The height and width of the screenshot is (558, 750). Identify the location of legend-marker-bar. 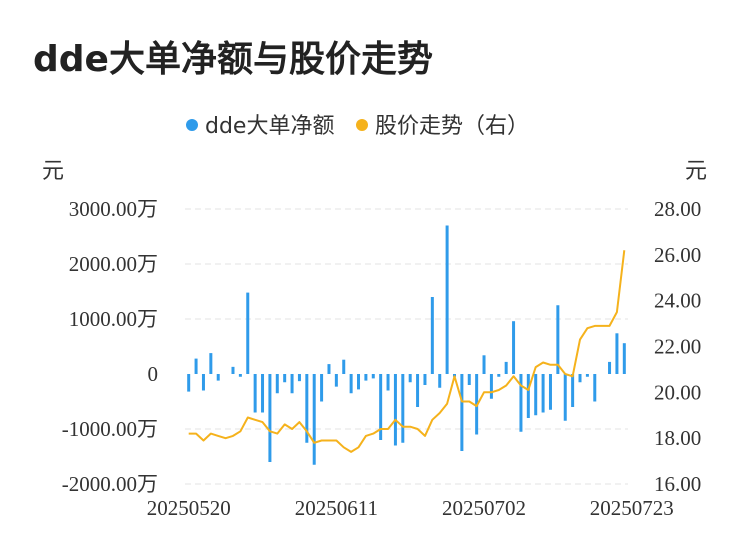
(192, 125).